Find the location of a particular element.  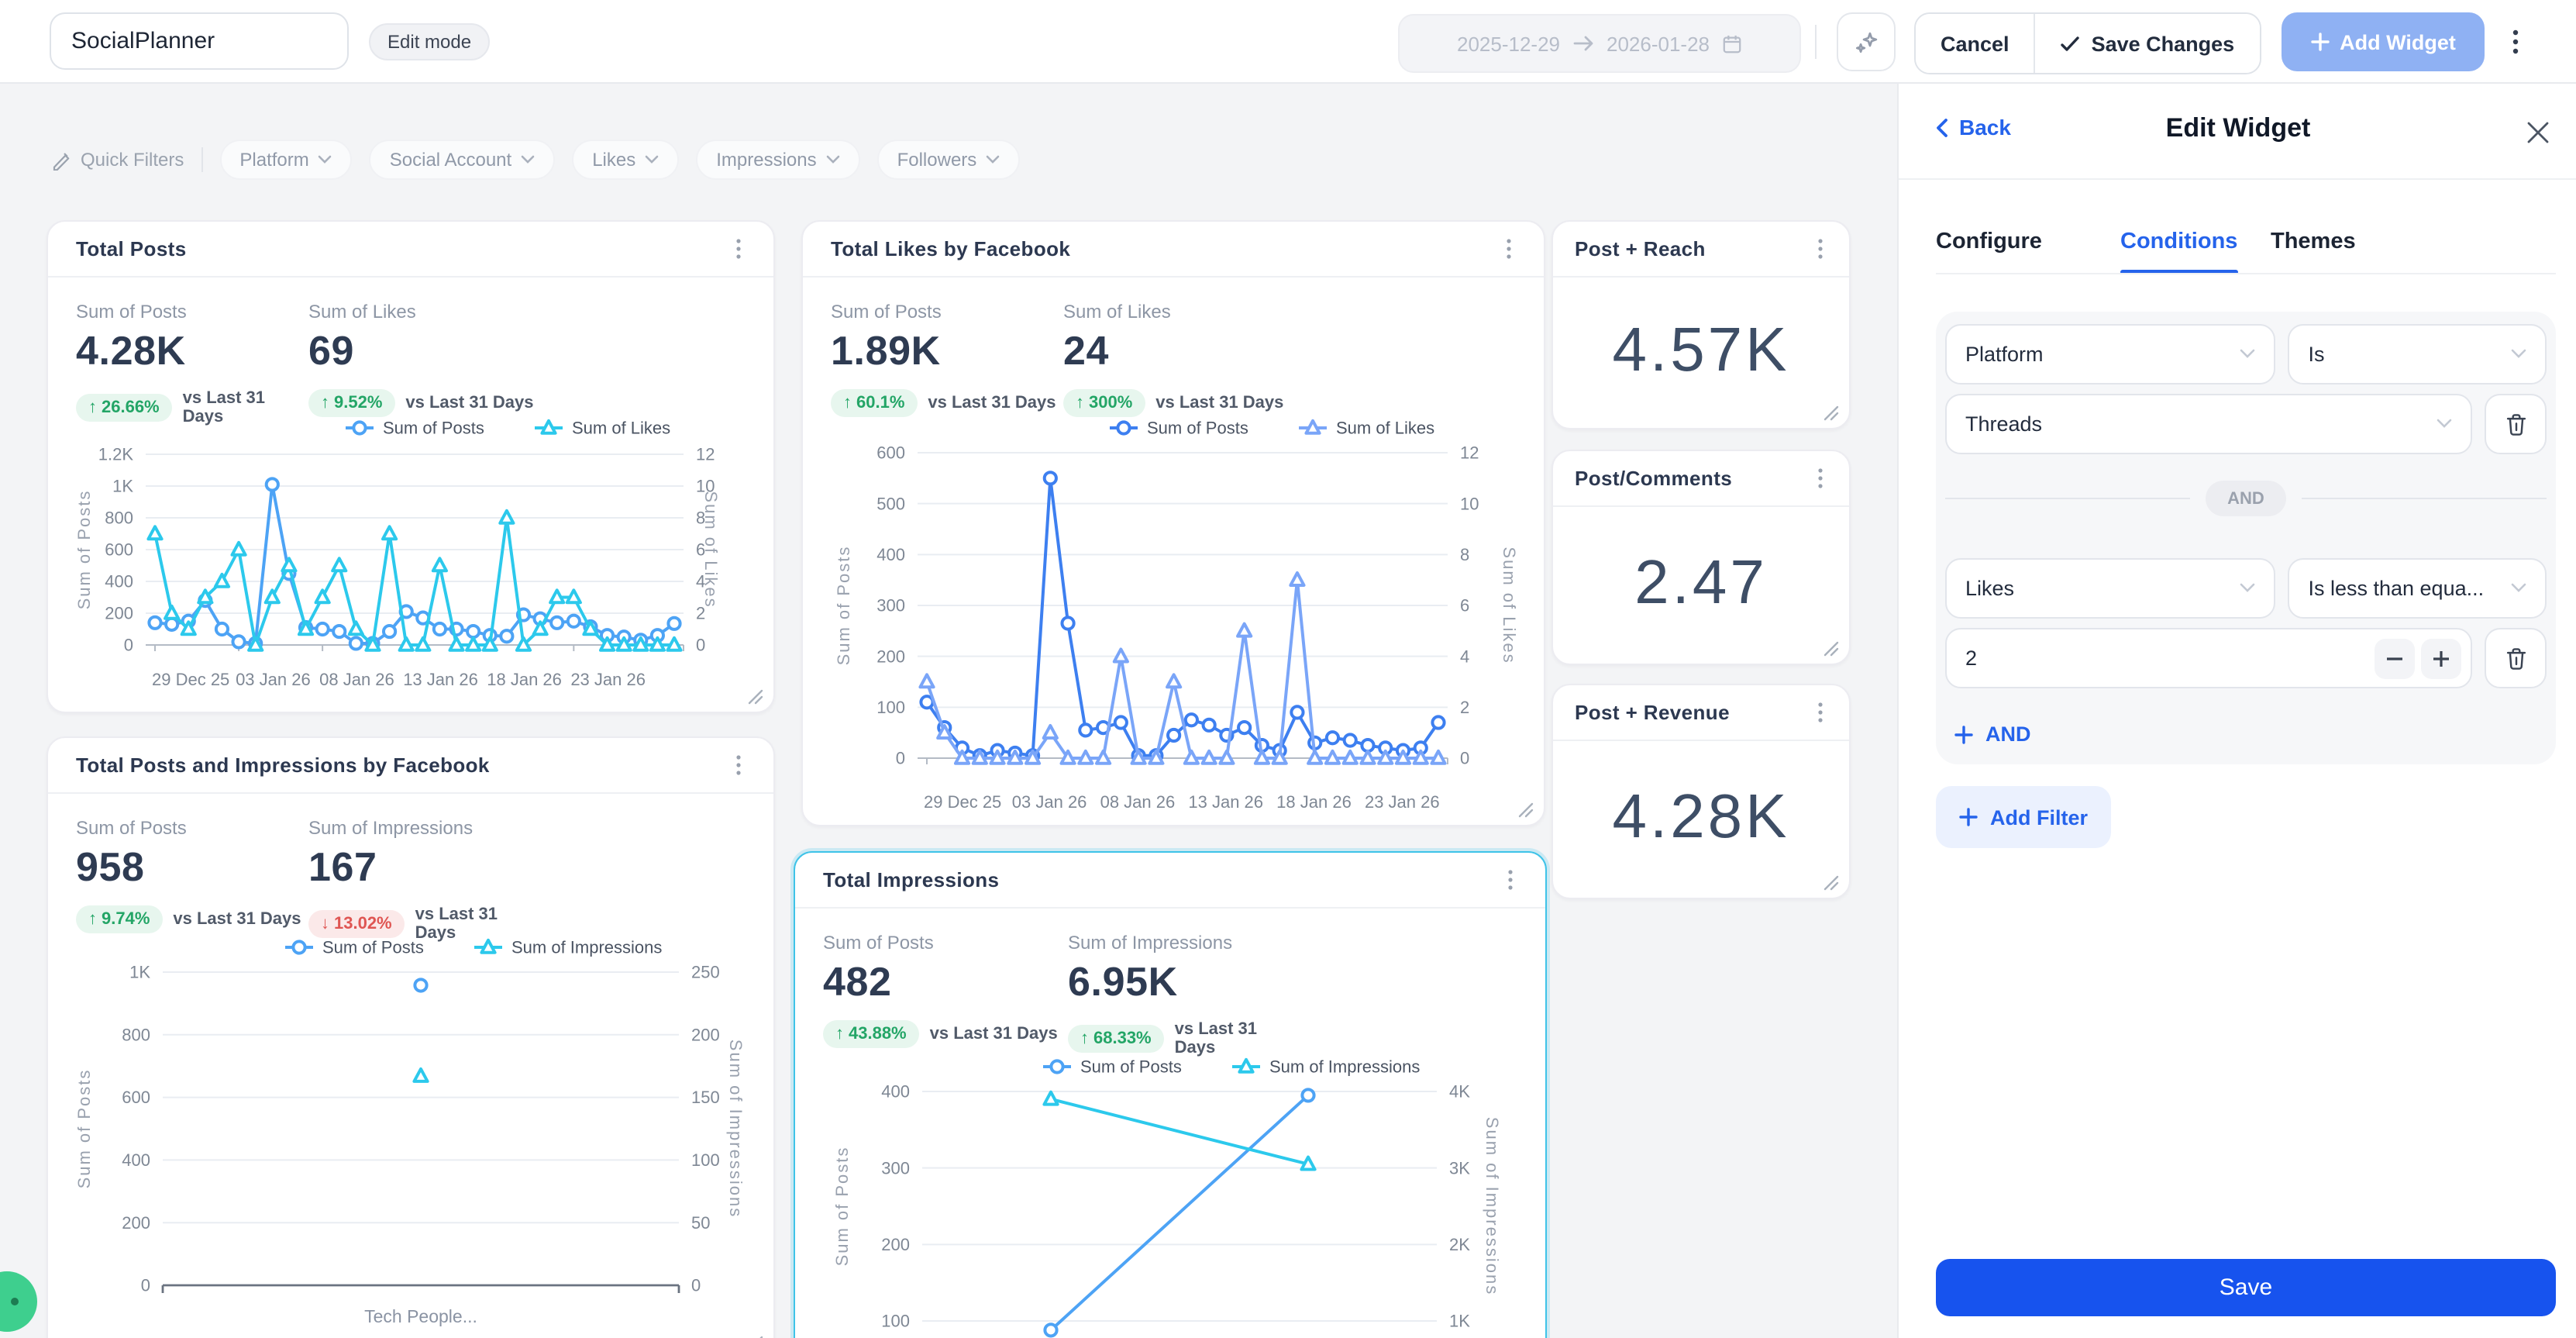

svg-text: 18 Jan 26 is located at coordinates (524, 679).